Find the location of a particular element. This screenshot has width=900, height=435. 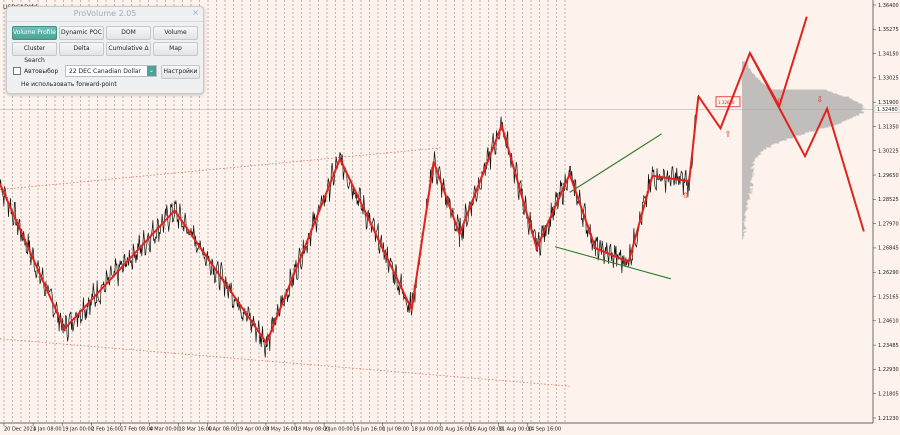

auto-select-label: Автовыбор is located at coordinates (41, 71).